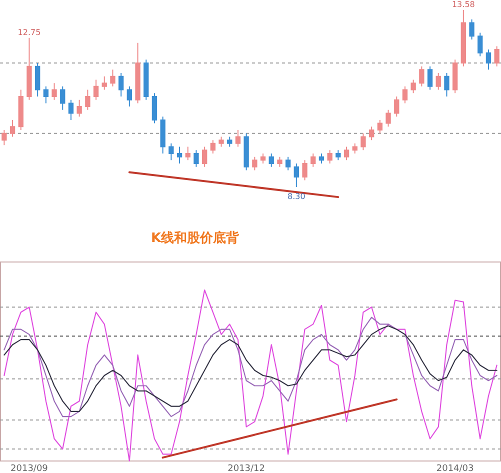 The image size is (501, 473). What do you see at coordinates (29, 32) in the screenshot?
I see `annotation: 12.75` at bounding box center [29, 32].